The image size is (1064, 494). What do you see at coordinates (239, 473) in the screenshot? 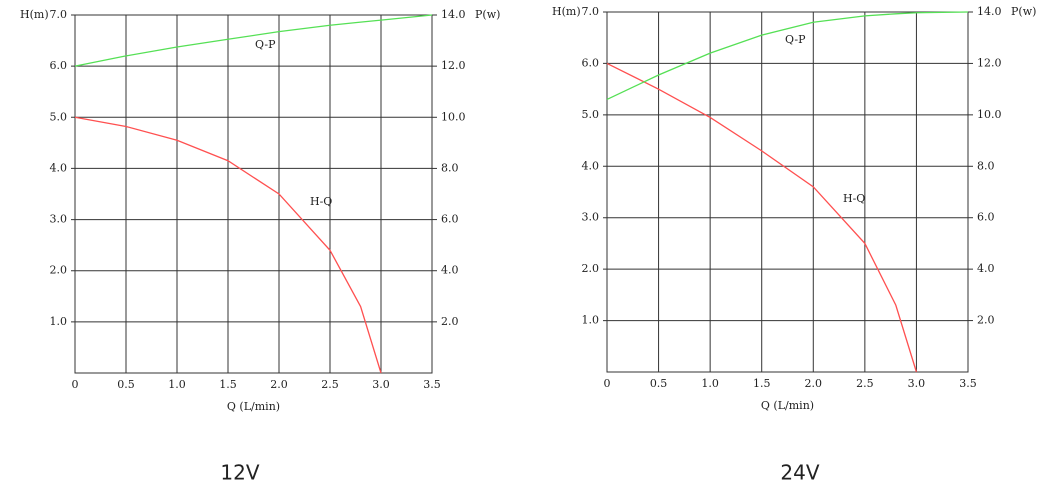
I see `caption: 12V` at bounding box center [239, 473].